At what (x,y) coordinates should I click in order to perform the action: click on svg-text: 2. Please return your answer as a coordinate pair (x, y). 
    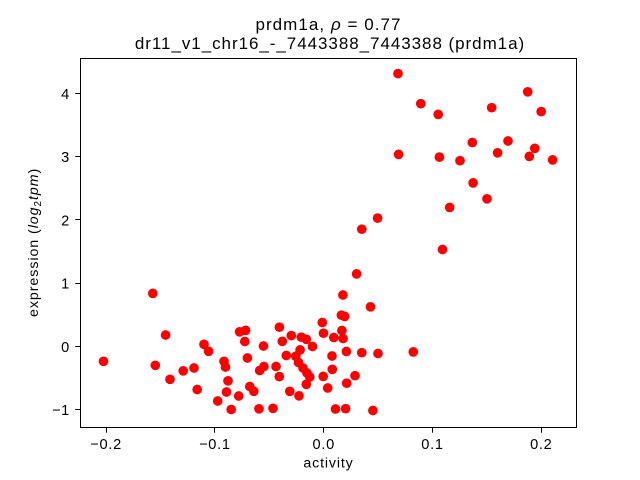
    Looking at the image, I should click on (65, 221).